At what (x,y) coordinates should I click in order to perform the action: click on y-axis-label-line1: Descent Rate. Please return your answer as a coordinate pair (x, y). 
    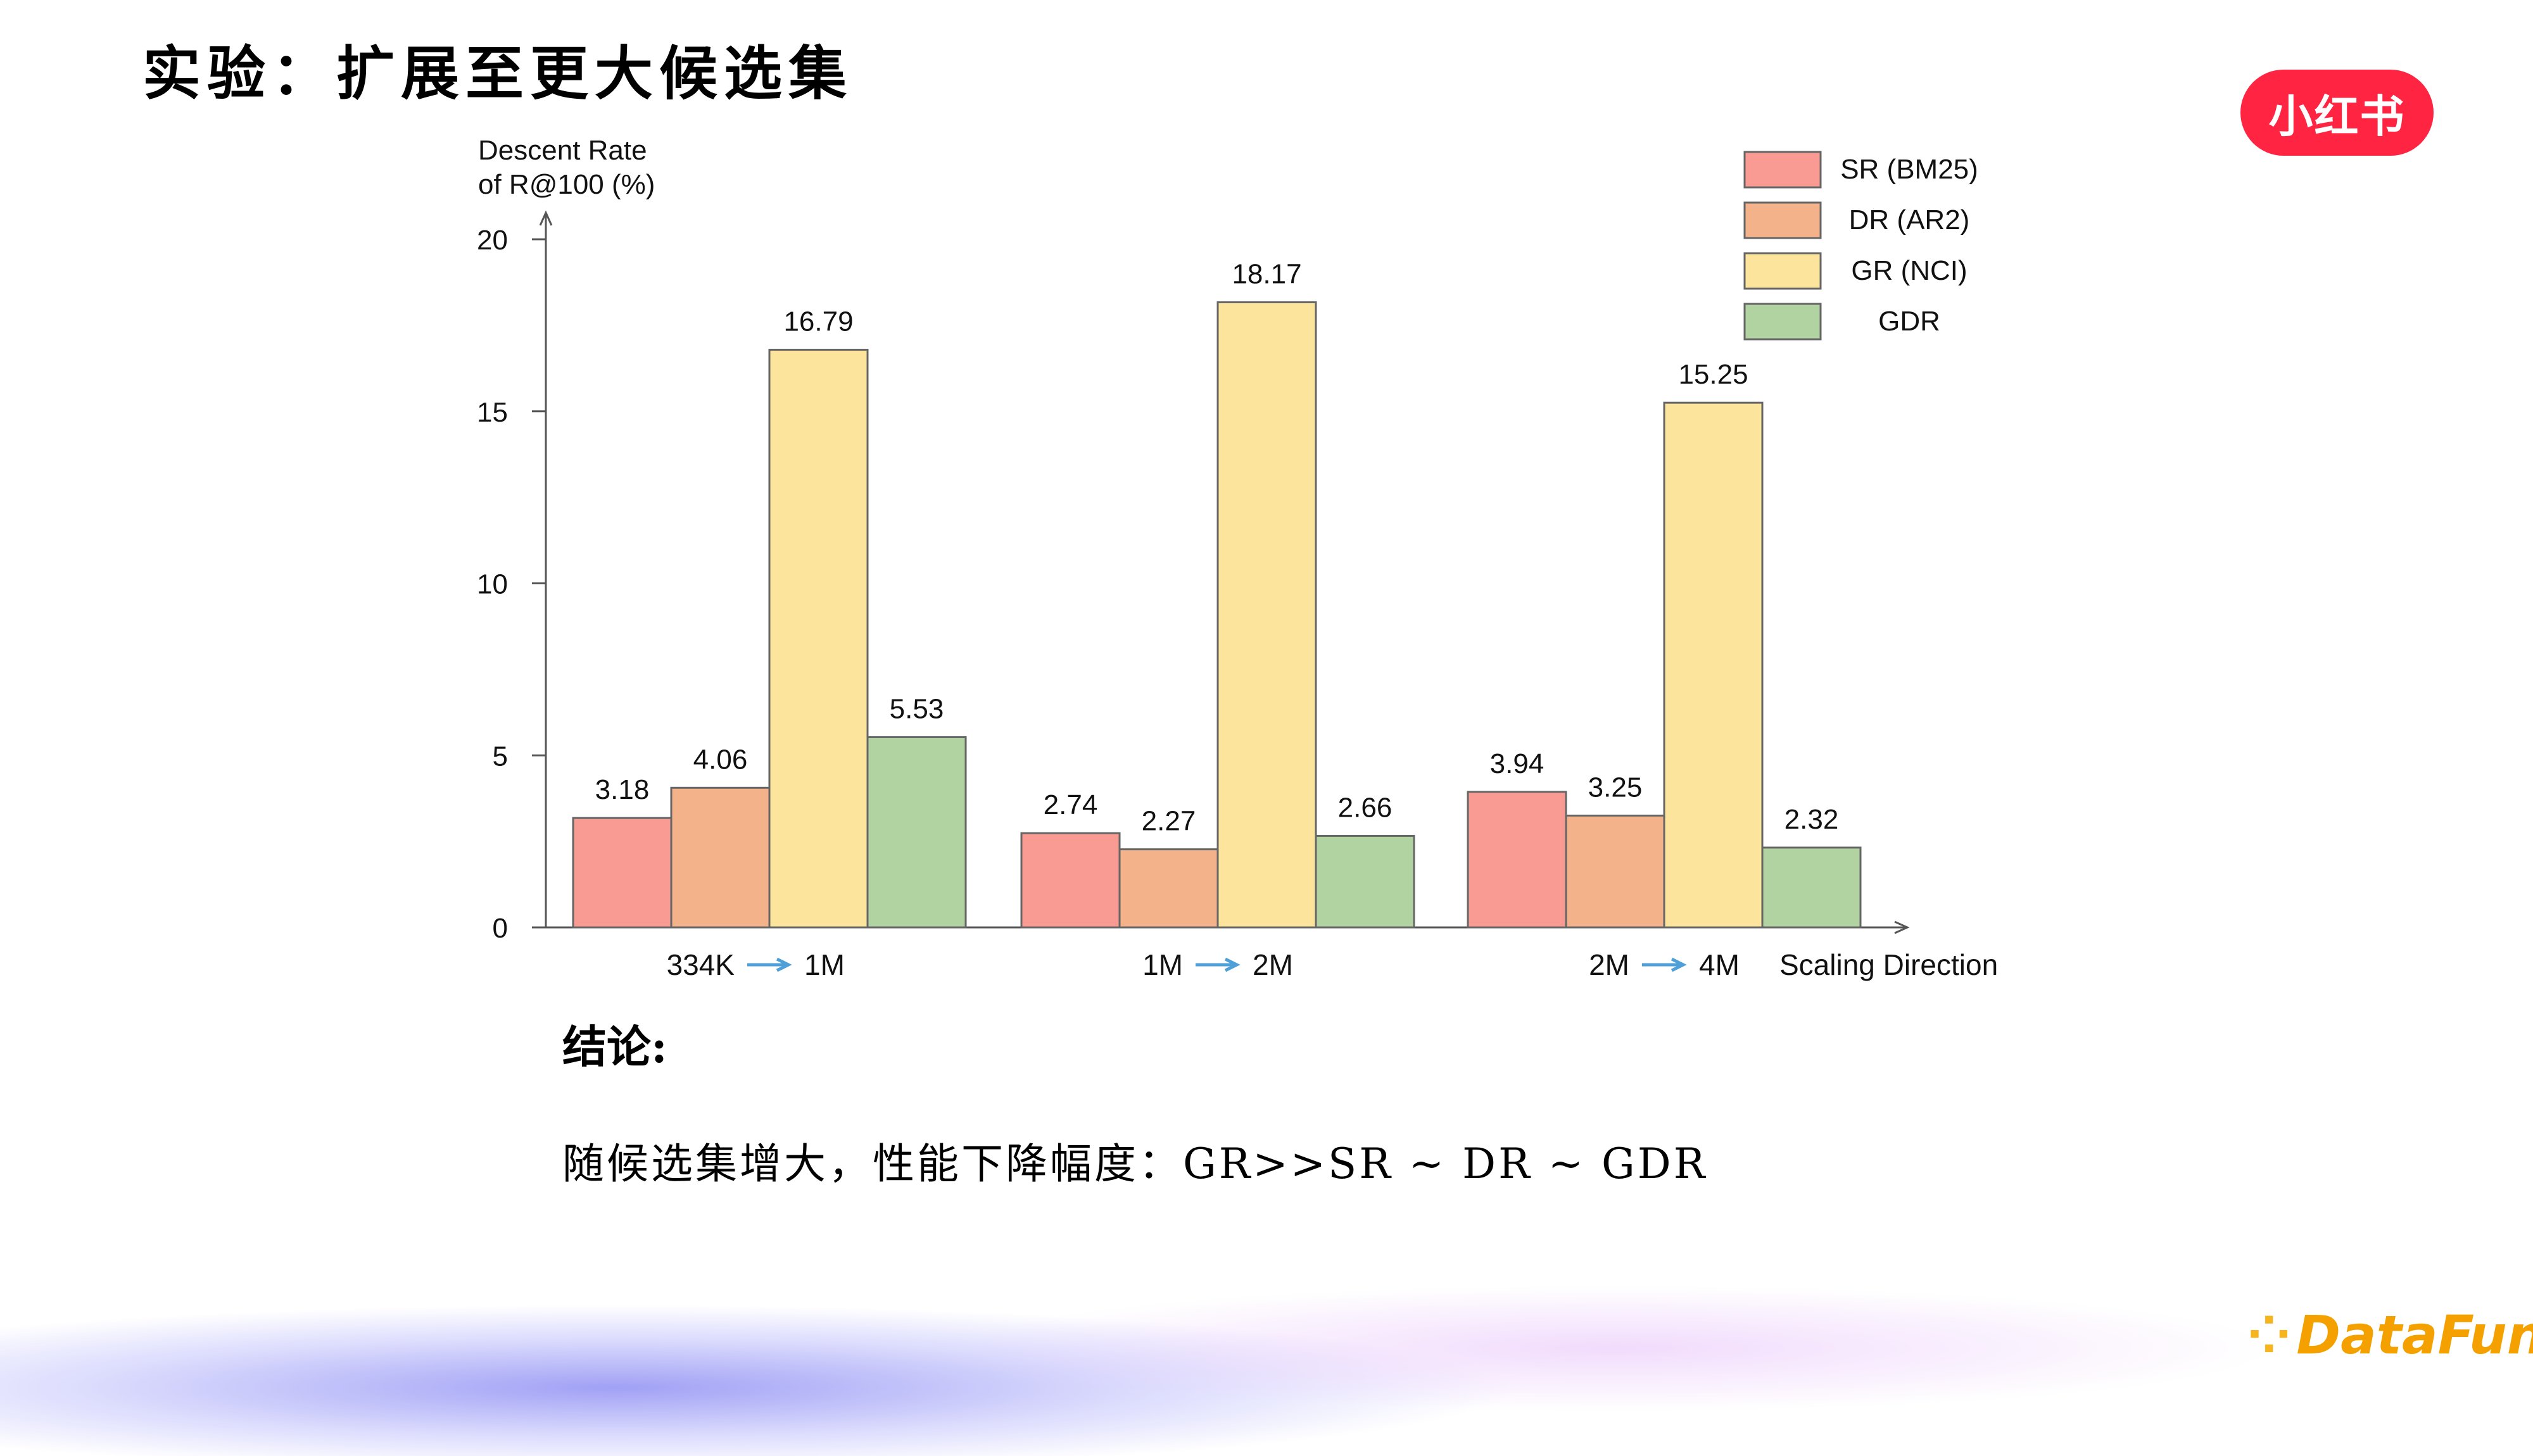
    Looking at the image, I should click on (562, 150).